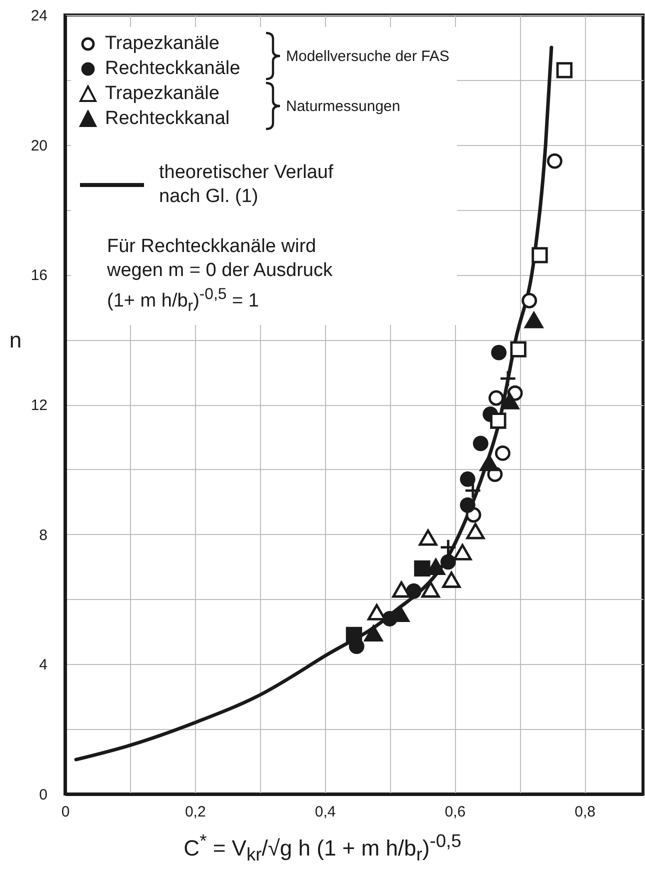 The height and width of the screenshot is (886, 645). What do you see at coordinates (585, 812) in the screenshot?
I see `x-tick-label: 0,8` at bounding box center [585, 812].